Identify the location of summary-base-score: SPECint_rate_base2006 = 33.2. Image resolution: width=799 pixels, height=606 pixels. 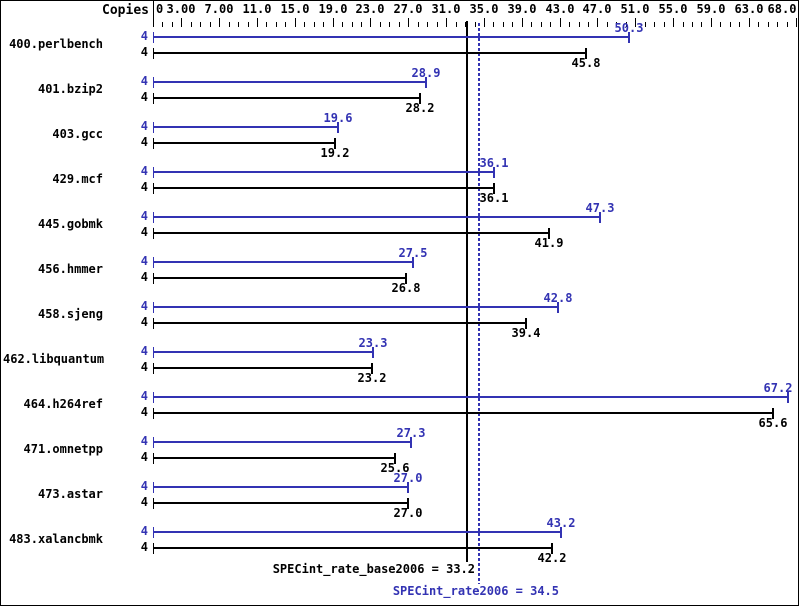
(373, 569).